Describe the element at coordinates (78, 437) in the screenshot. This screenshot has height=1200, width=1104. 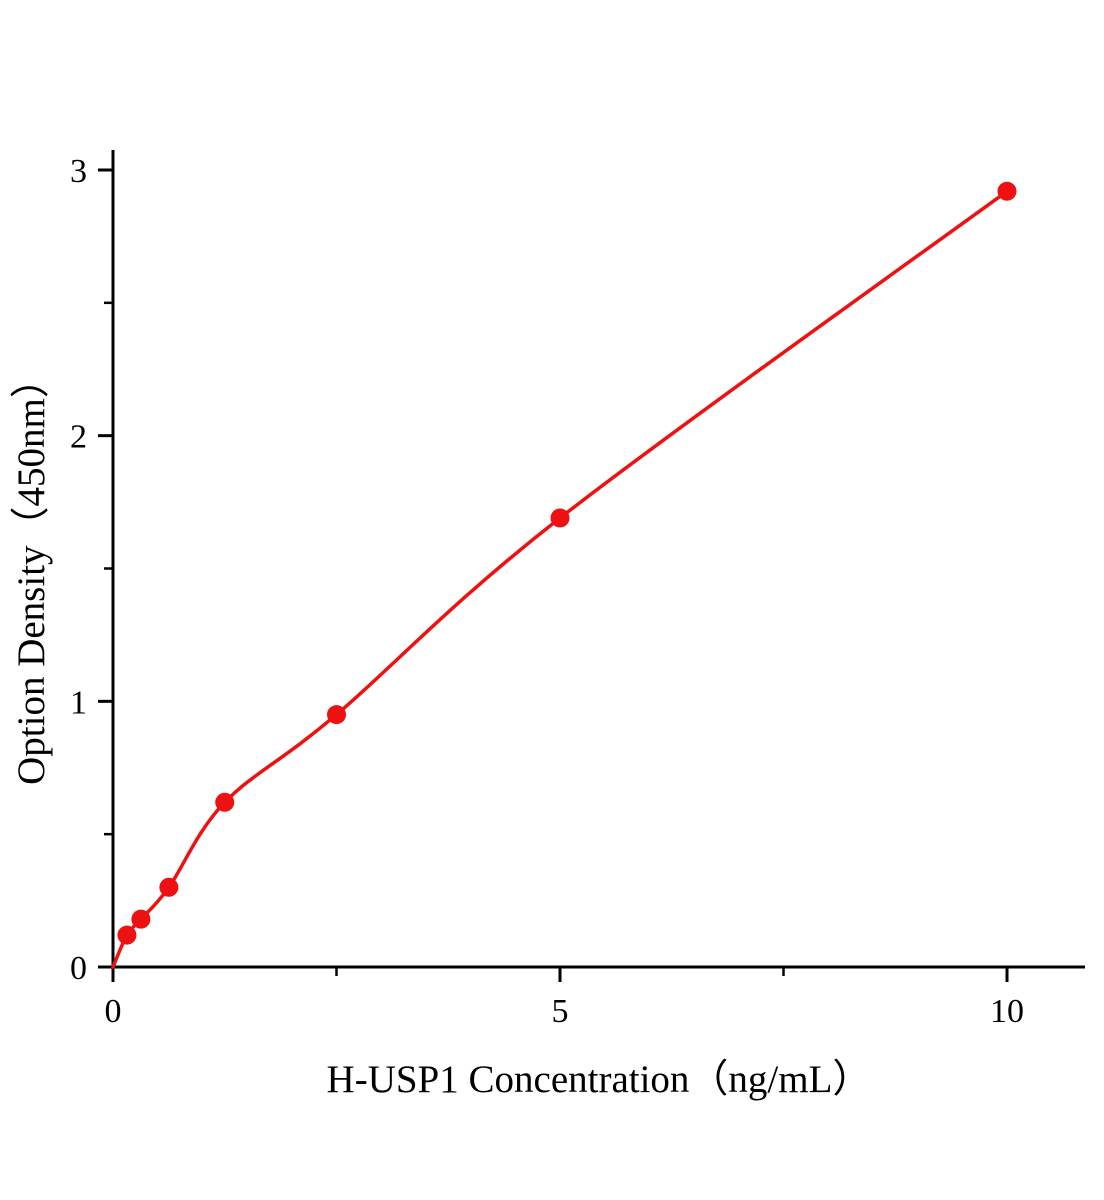
I see `y-tick-label: 2` at that location.